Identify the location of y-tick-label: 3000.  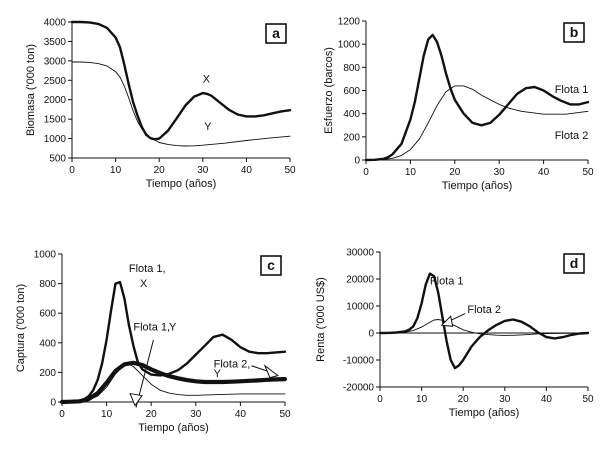
(55, 61).